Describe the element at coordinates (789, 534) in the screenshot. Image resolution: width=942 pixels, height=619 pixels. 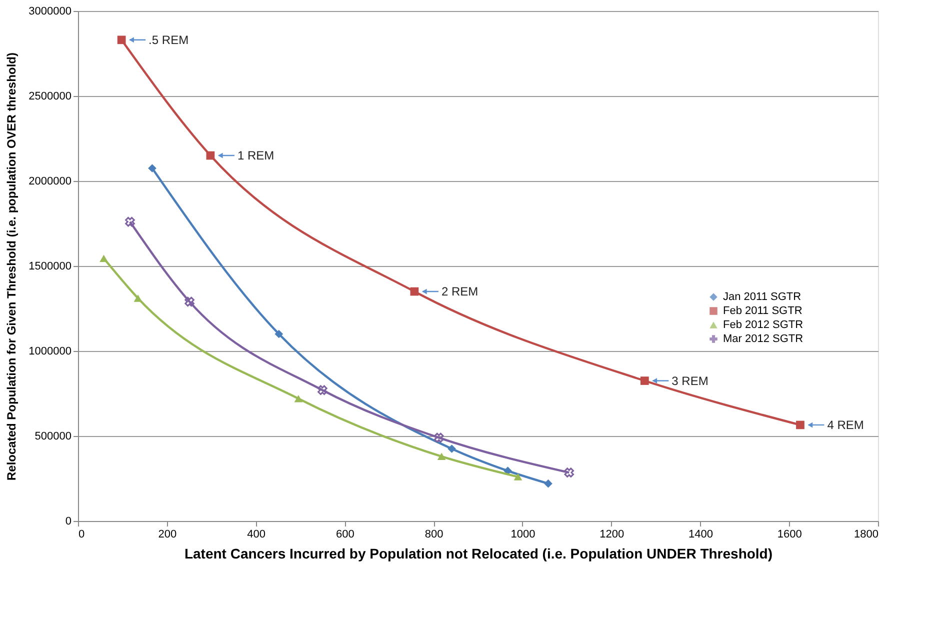
I see `x-tick-label: 1600` at that location.